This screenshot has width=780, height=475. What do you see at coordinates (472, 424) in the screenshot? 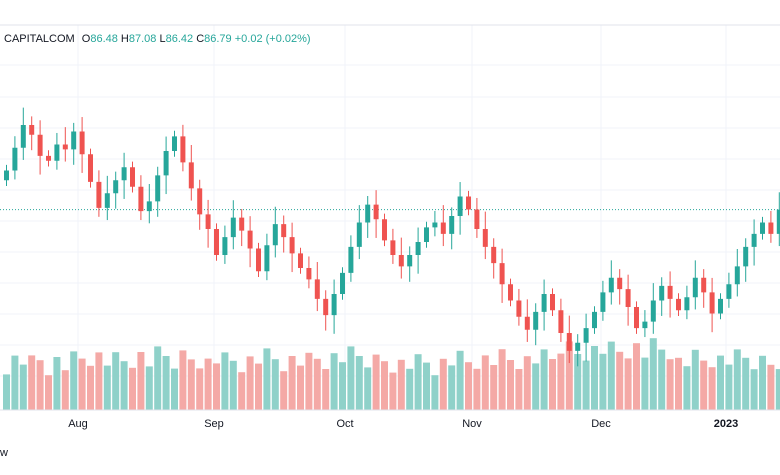
I see `time-axis-label: Nov` at bounding box center [472, 424].